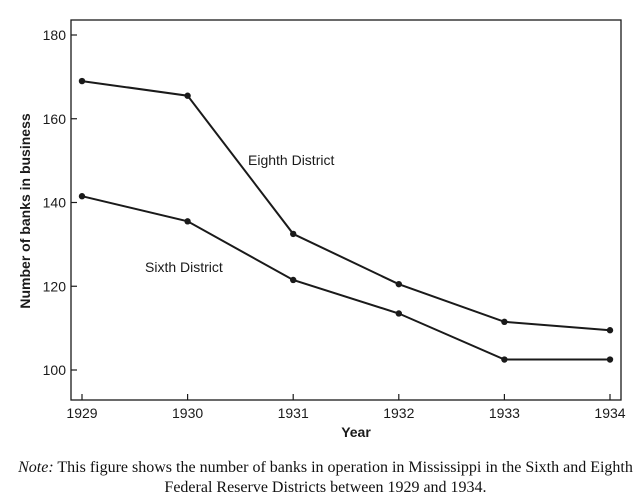 The image size is (641, 503). I want to click on series-label-sixth-district: Sixth District, so click(184, 267).